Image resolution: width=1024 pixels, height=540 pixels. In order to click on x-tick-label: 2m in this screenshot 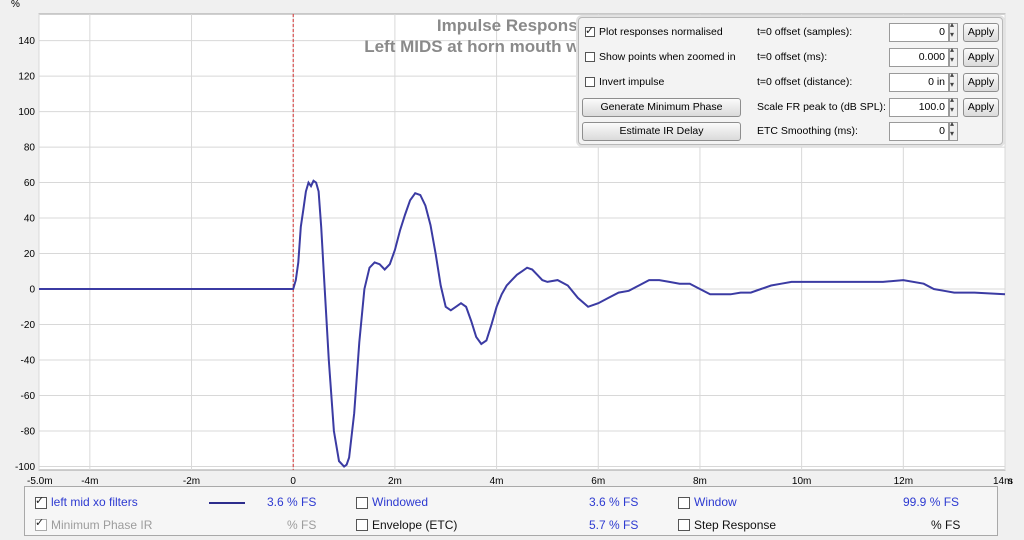, I will do `click(395, 481)`.